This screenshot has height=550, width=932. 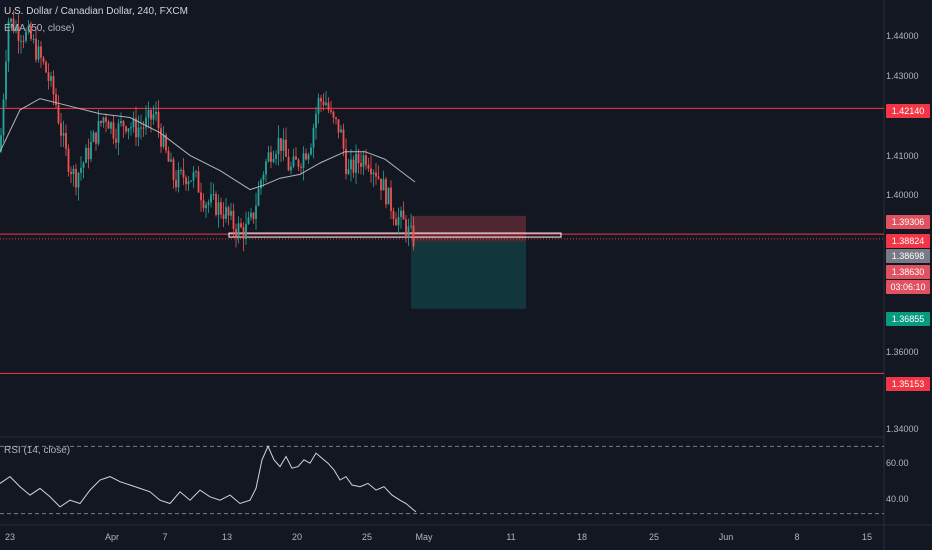 What do you see at coordinates (902, 352) in the screenshot?
I see `price-tick: 1.36000` at bounding box center [902, 352].